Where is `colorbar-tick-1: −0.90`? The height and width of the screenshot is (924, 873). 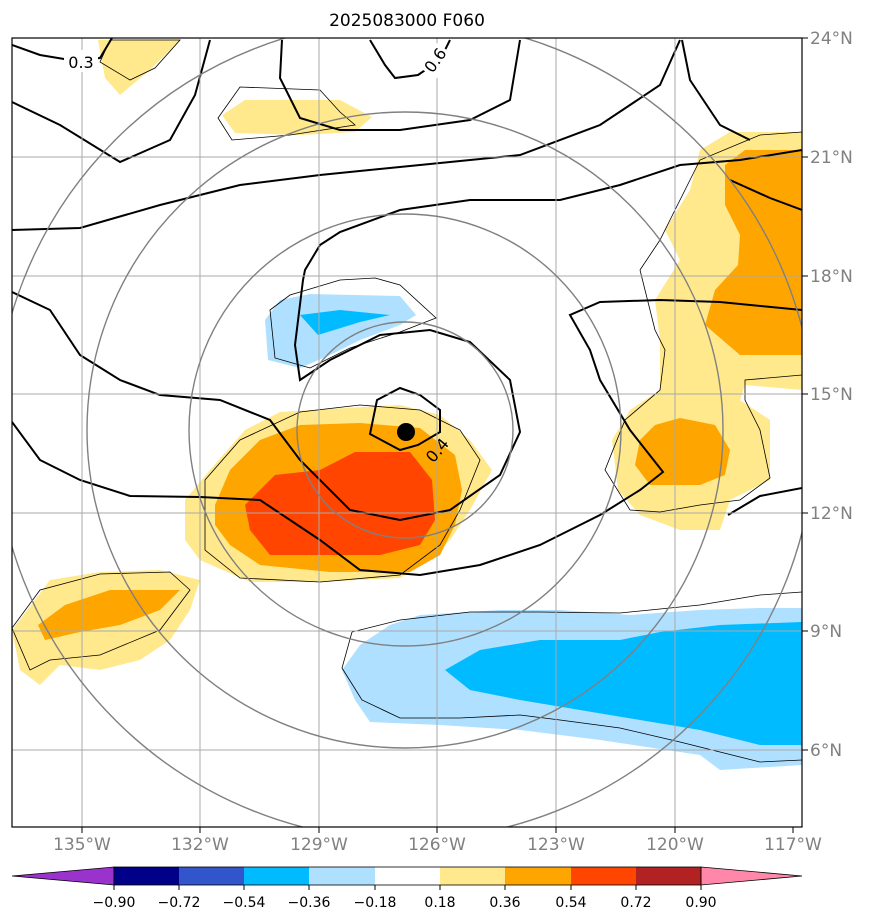 colorbar-tick-1: −0.90 is located at coordinates (114, 903).